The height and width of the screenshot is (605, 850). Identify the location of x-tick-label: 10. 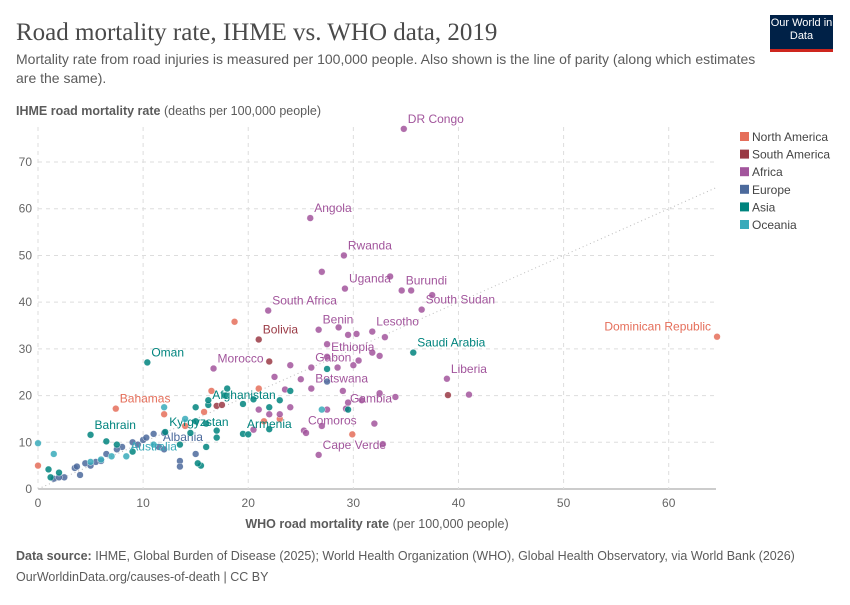
(143, 503).